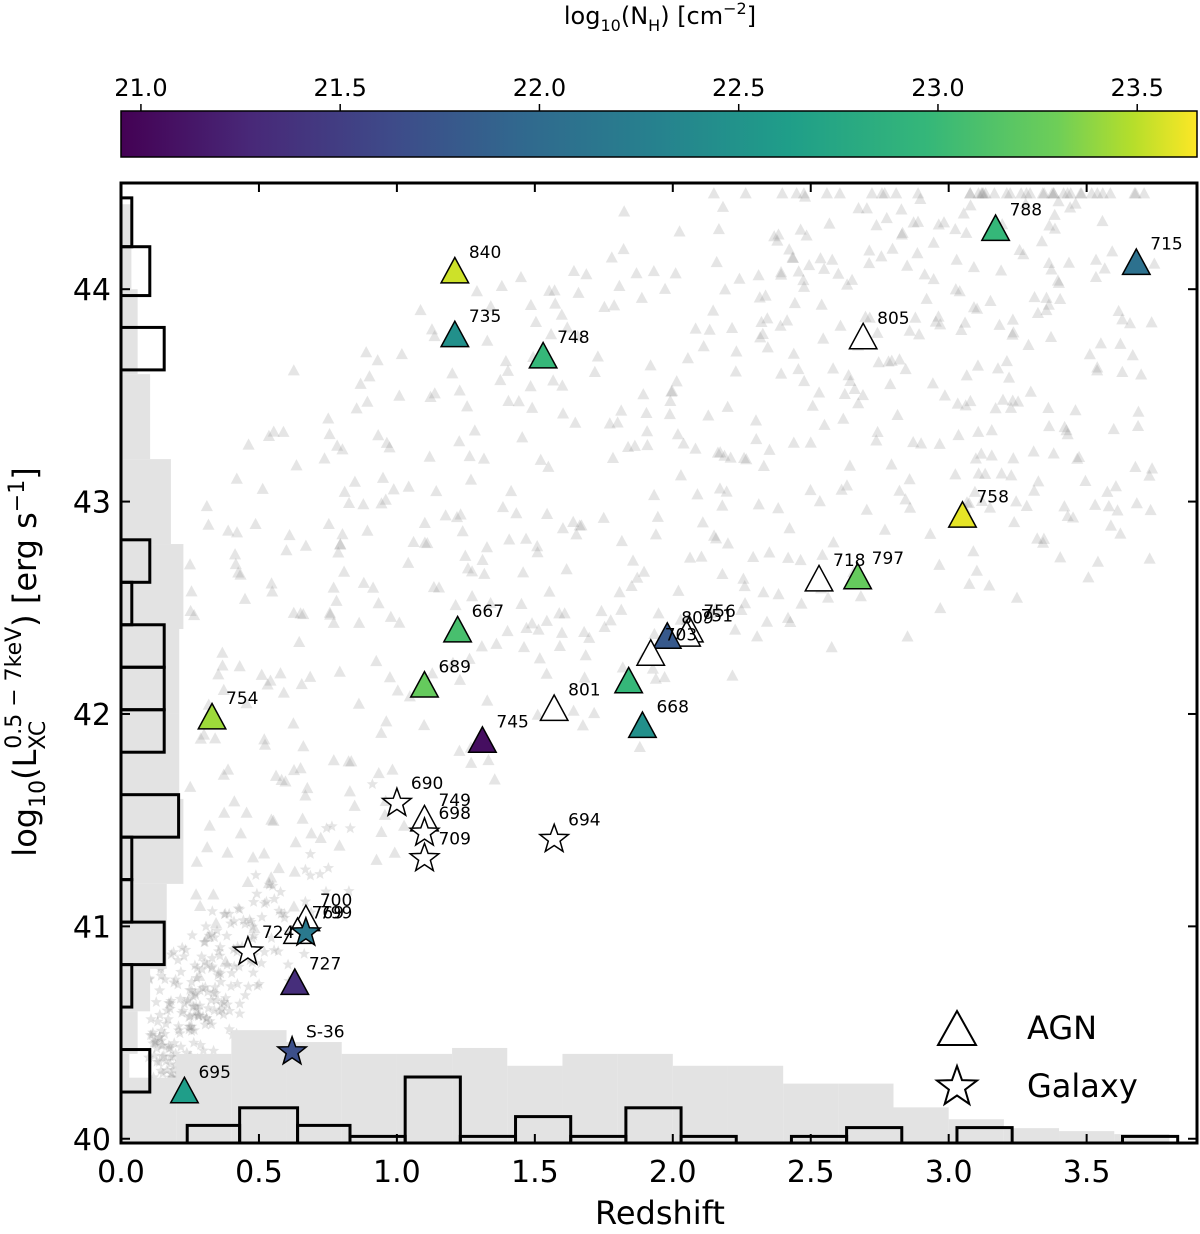 This screenshot has height=1234, width=1200. Describe the element at coordinates (214, 1073) in the screenshot. I see `marker-label: 695` at that location.